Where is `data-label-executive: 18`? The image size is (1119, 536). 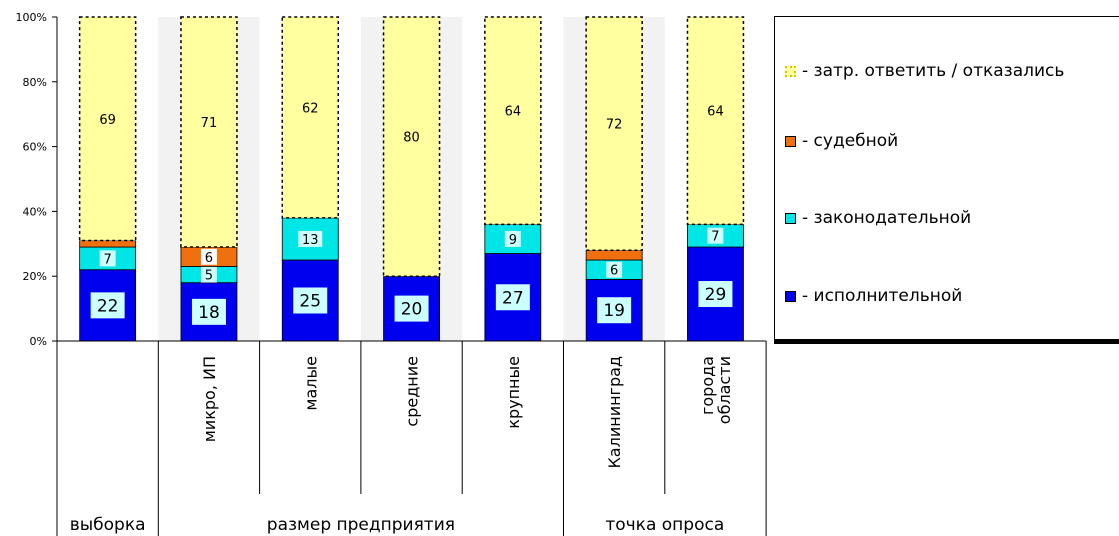
data-label-executive: 18 is located at coordinates (209, 313).